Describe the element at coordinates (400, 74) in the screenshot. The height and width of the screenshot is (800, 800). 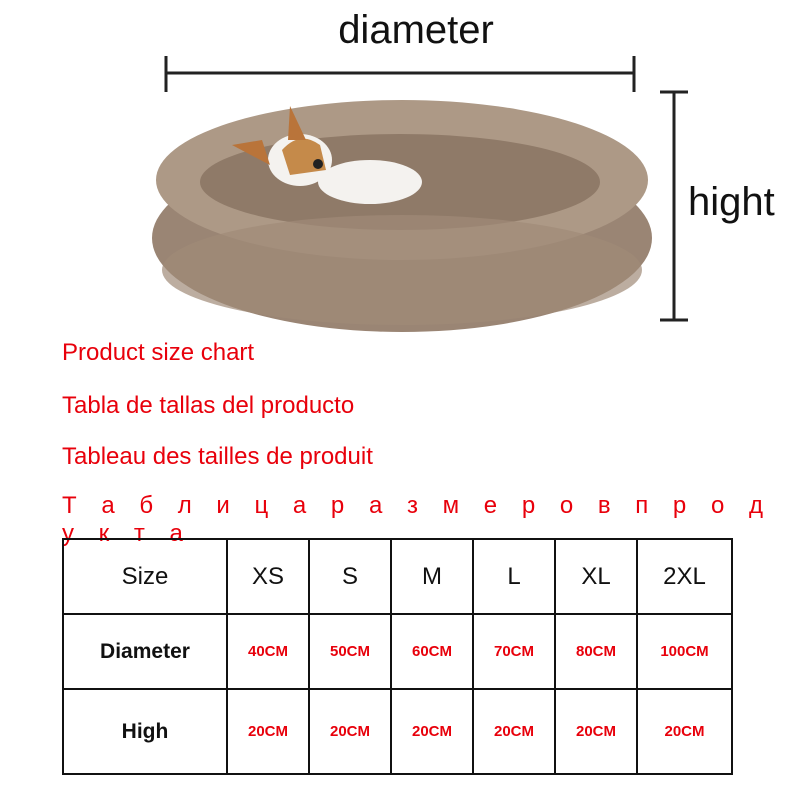
I see `diameter-arrow` at that location.